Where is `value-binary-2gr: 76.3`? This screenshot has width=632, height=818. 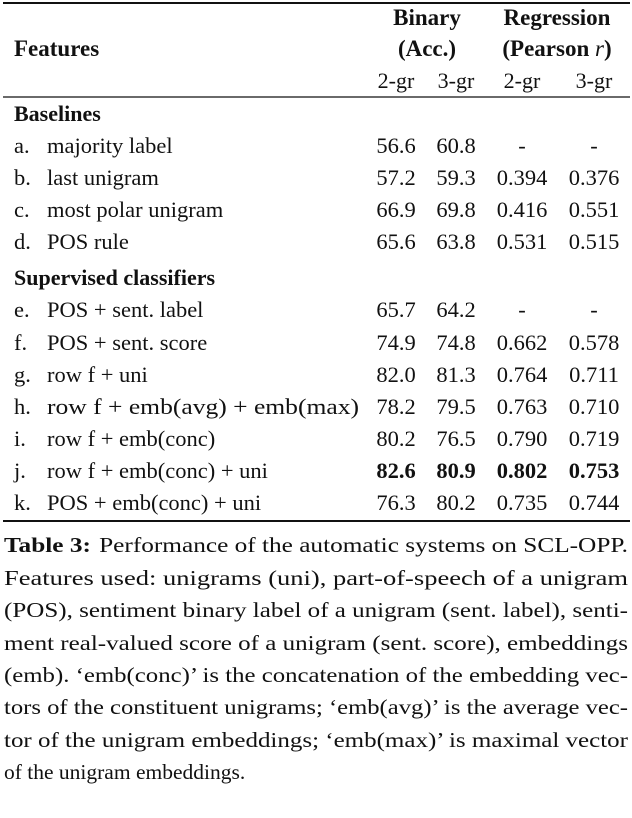 value-binary-2gr: 76.3 is located at coordinates (395, 502).